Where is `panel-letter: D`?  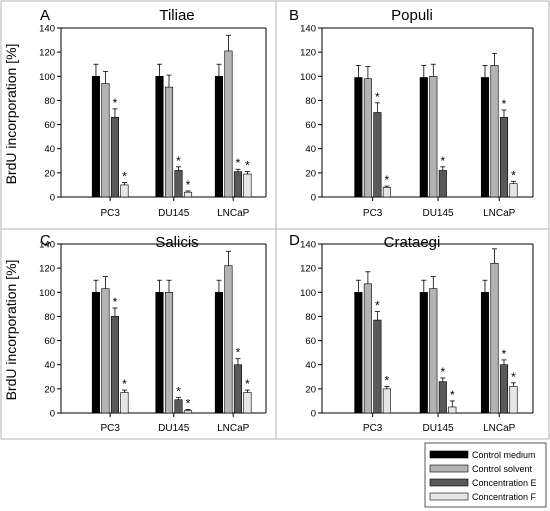
panel-letter: D is located at coordinates (294, 240).